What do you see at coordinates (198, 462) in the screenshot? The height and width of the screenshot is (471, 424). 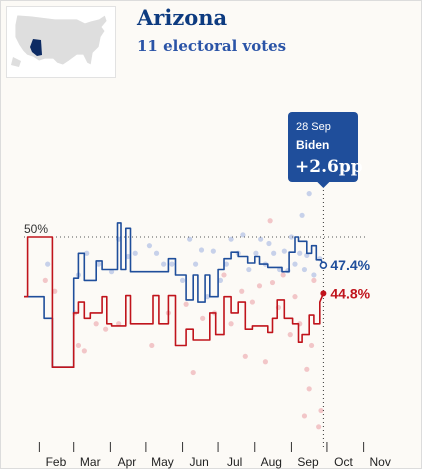 I see `x-tick-label: Jun` at bounding box center [198, 462].